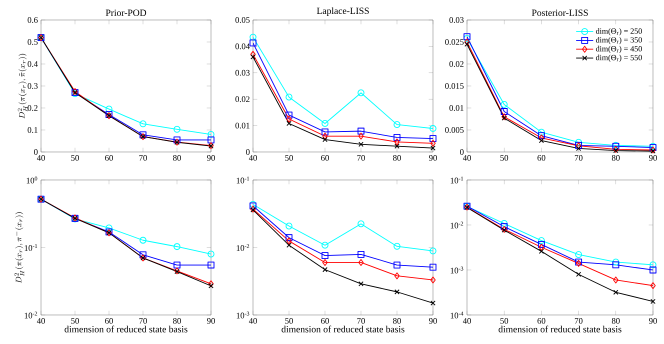 The width and height of the screenshot is (664, 344). Describe the element at coordinates (619, 40) in the screenshot. I see `legend-label: dim(Θ$_{r}$) = 350` at that location.